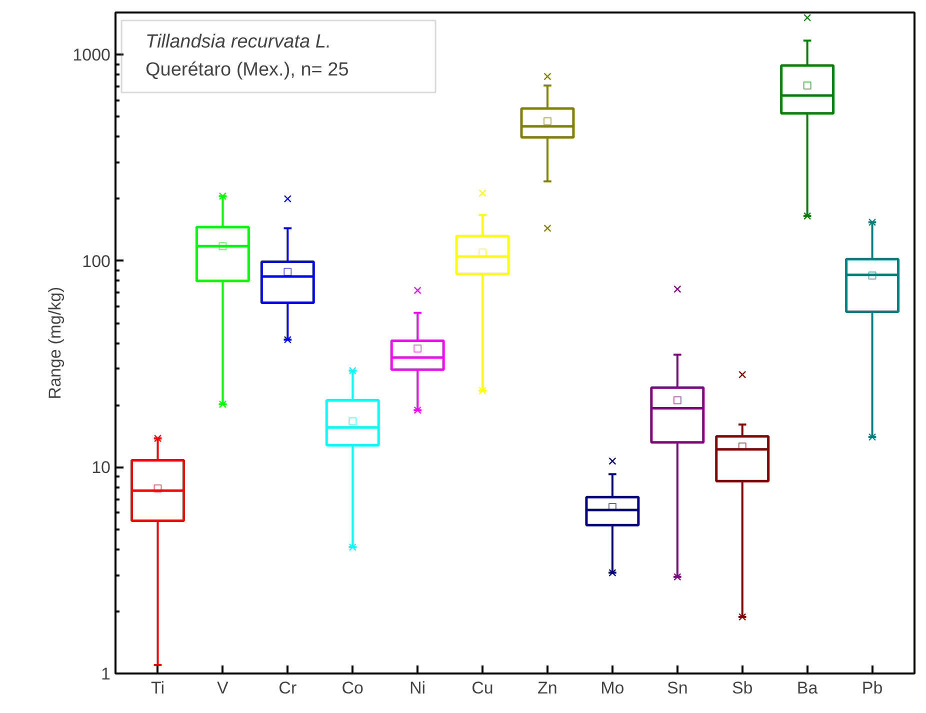 The width and height of the screenshot is (926, 713). I want to click on y-axis-title: Range (mg/kg), so click(55, 343).